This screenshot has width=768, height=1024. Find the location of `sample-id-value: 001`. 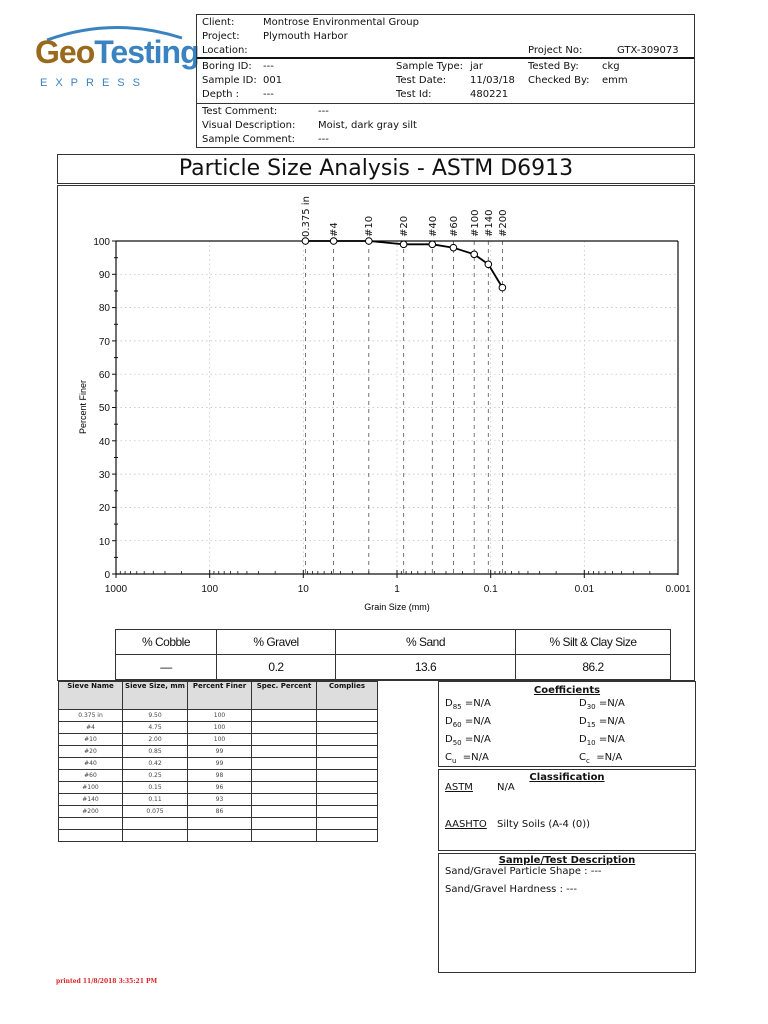

sample-id-value: 001 is located at coordinates (273, 80).